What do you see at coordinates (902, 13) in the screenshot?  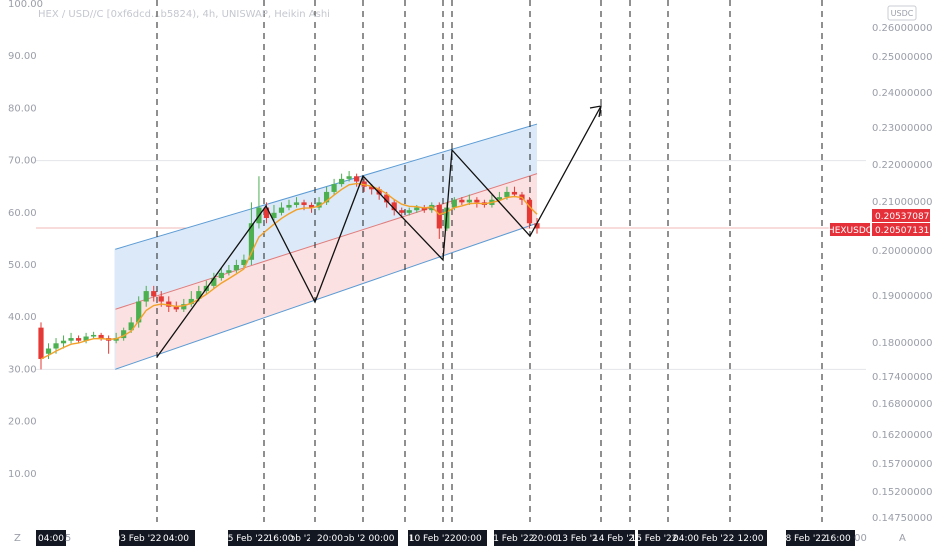 I see `currency-badge: USDC` at bounding box center [902, 13].